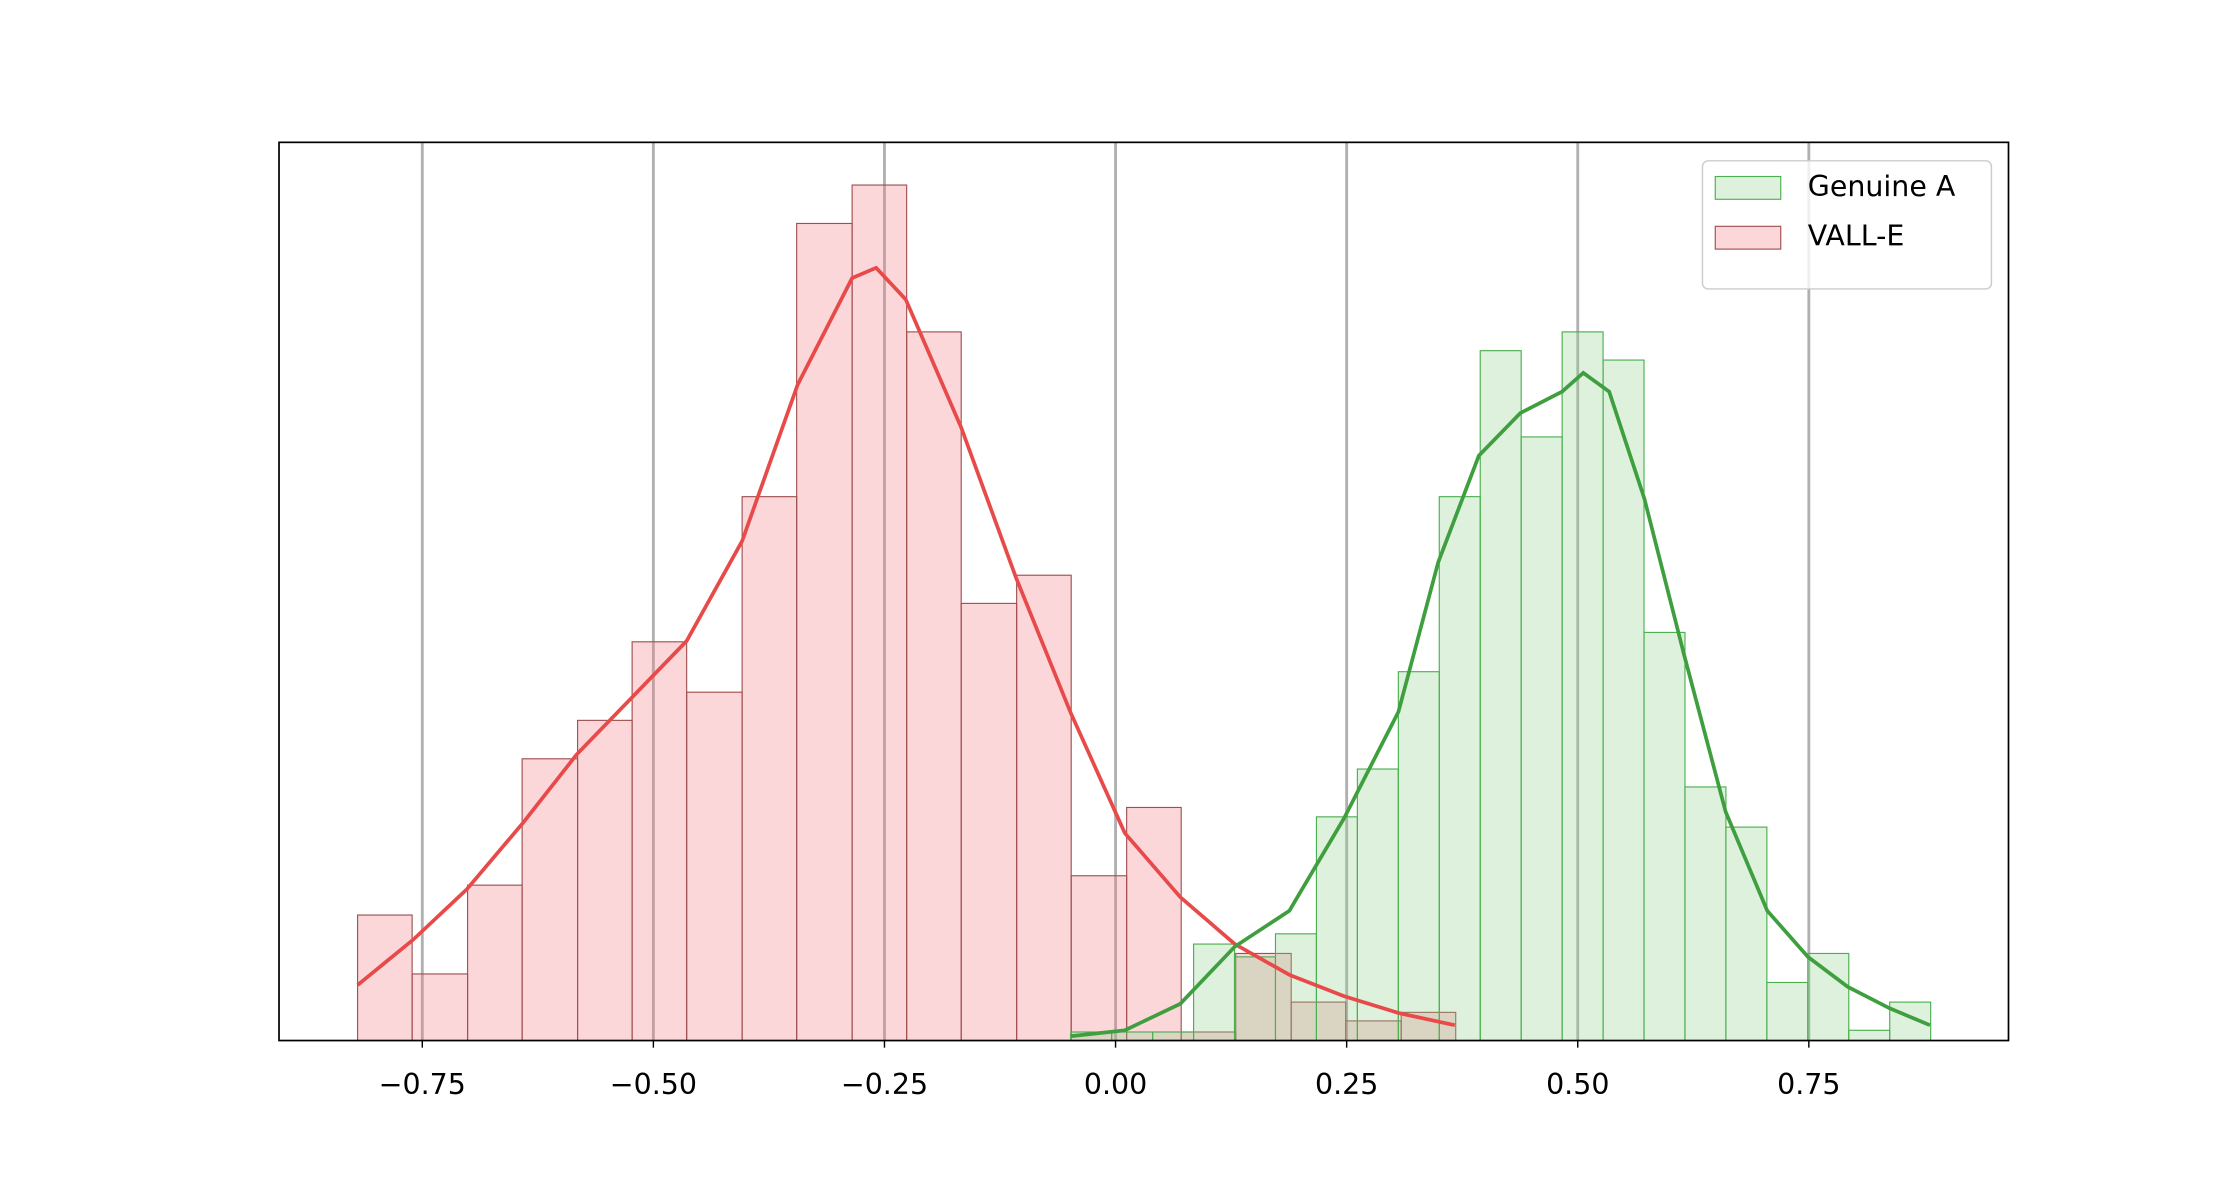 The image size is (2232, 1190). I want to click on x-tick-label: 0.00, so click(1115, 1084).